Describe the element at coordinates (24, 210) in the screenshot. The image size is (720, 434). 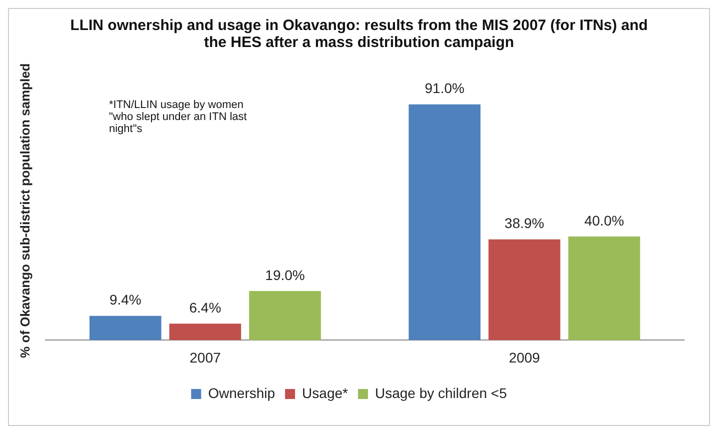
I see `y-axis-title: % of Okavango sub-district population sampled` at that location.